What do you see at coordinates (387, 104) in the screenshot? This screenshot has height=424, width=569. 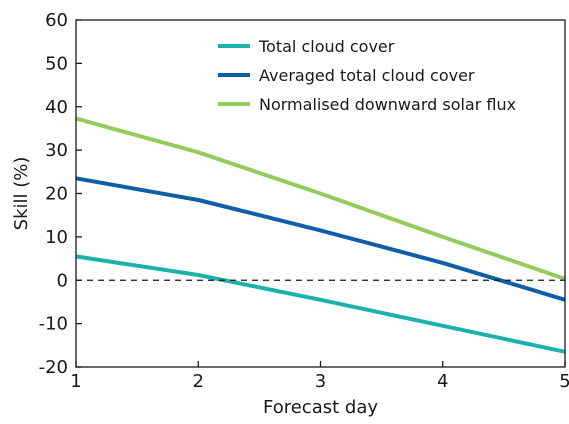 I see `legend-label-3: Normalised downward solar flux` at bounding box center [387, 104].